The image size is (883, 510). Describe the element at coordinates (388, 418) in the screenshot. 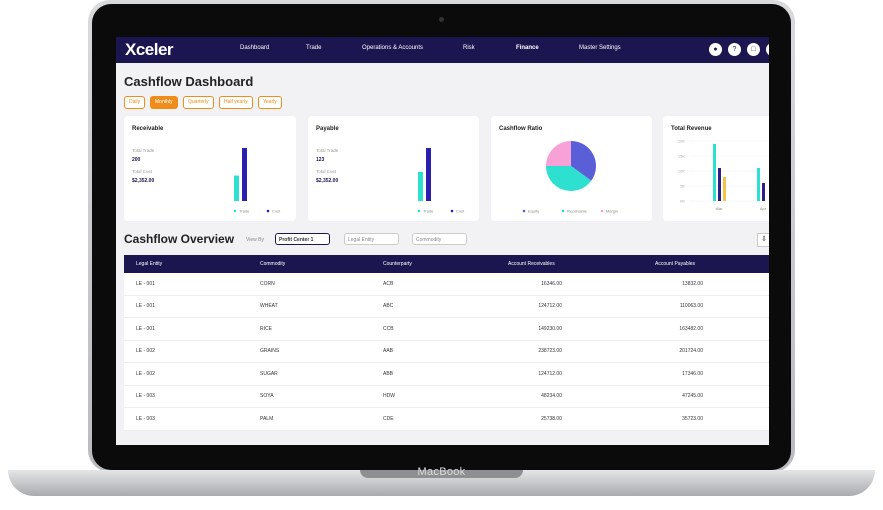

I see `table-cell: CDE` at that location.